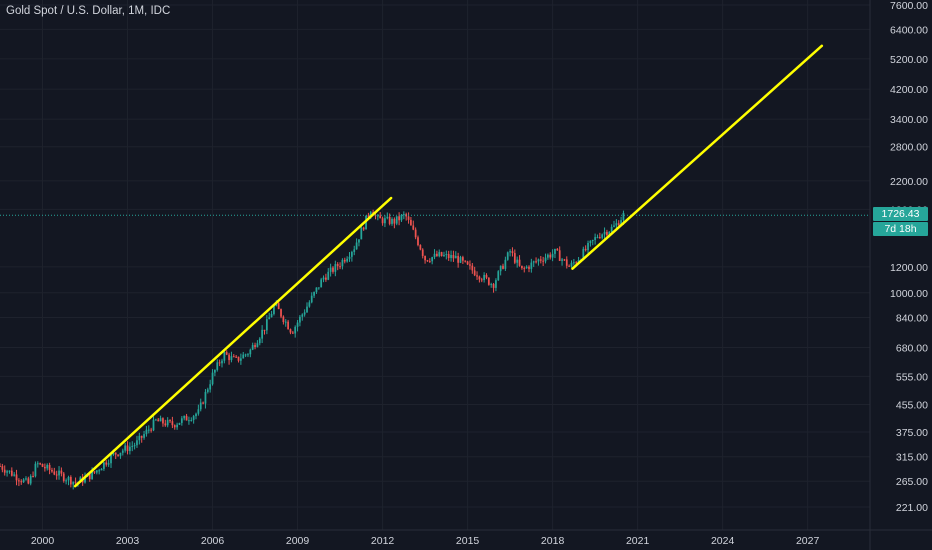 The image size is (932, 550). I want to click on time-tick-label: 2006, so click(213, 541).